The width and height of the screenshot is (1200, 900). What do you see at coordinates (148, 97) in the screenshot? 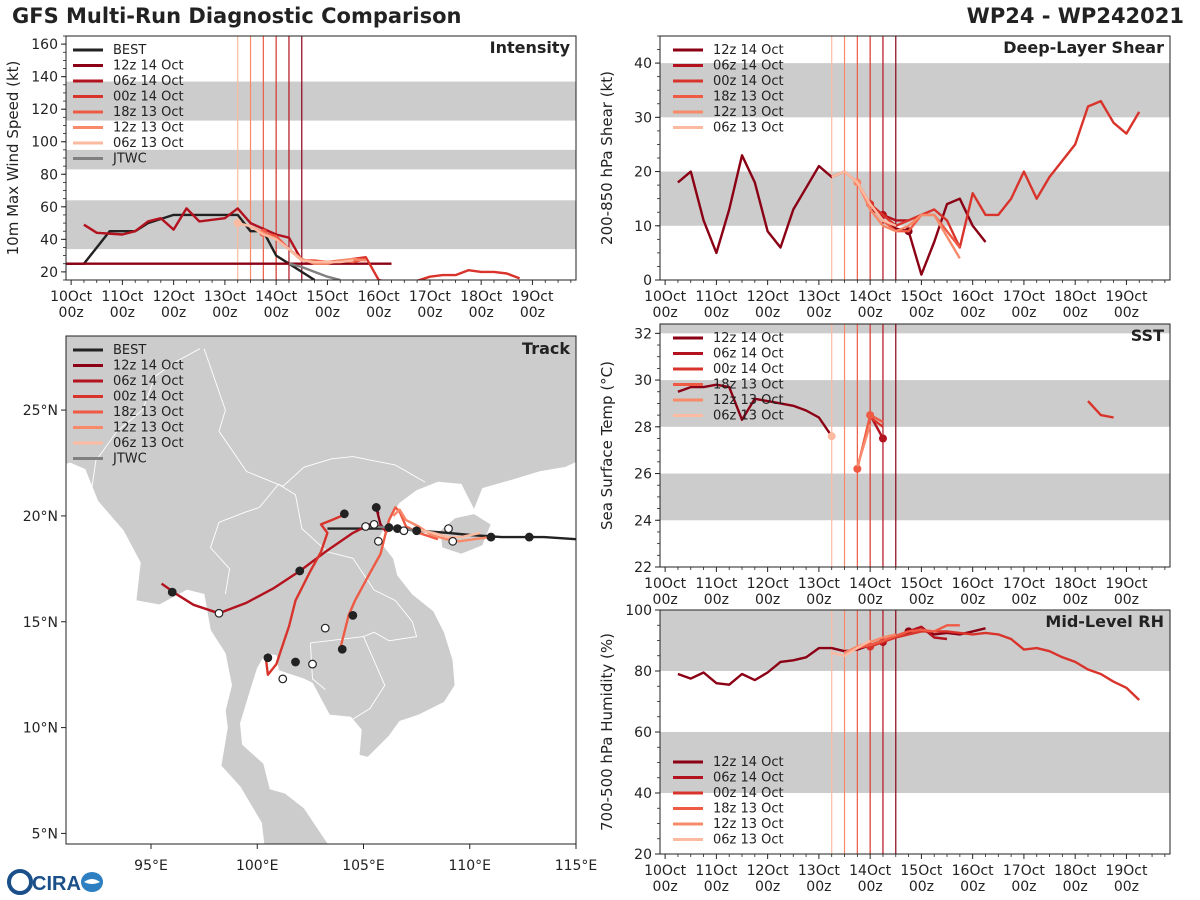
I see `intensity-legend-label: 00z 14 Oct` at bounding box center [148, 97].